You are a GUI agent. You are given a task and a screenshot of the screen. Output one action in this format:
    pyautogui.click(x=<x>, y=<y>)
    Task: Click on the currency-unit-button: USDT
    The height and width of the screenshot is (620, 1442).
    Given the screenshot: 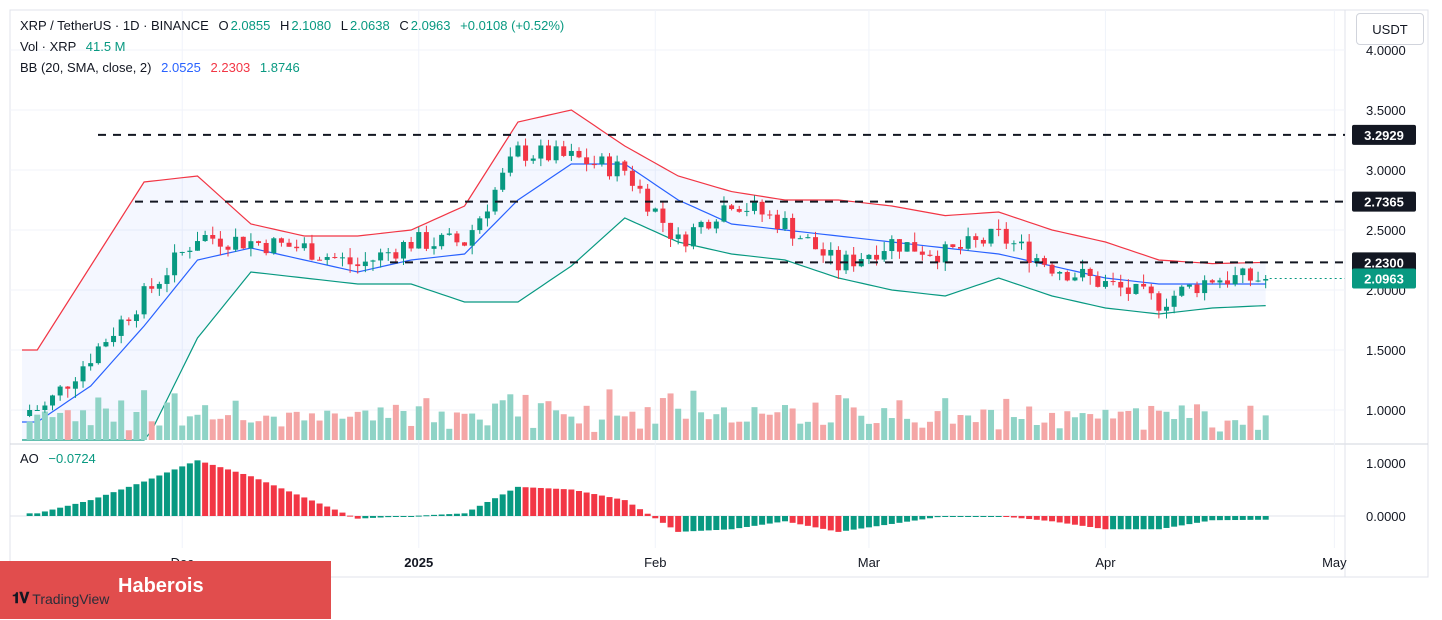 What is the action you would take?
    pyautogui.click(x=1390, y=29)
    